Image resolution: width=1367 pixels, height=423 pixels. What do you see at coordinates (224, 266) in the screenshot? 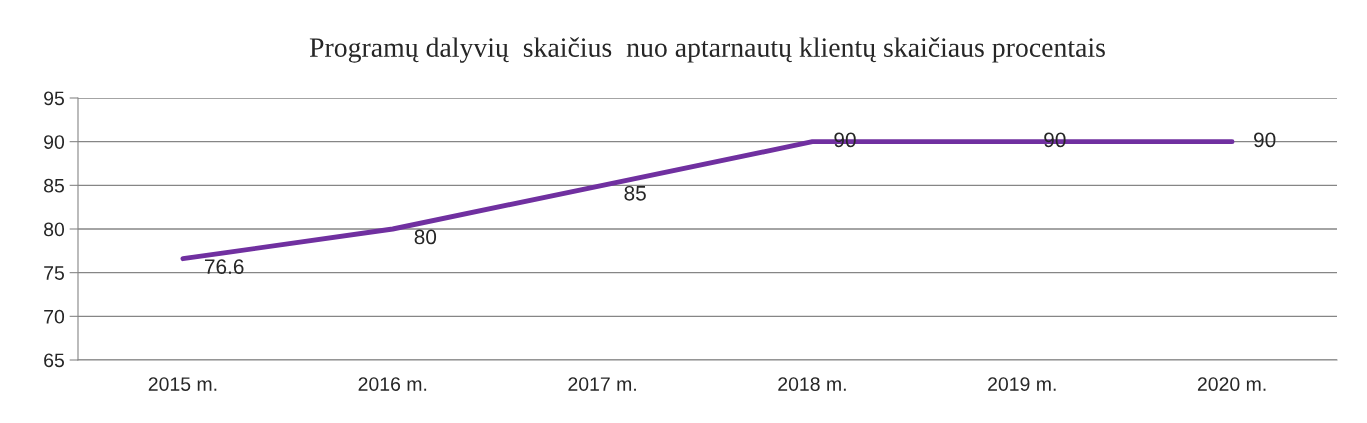
I see `data-label: 76.6` at bounding box center [224, 266].